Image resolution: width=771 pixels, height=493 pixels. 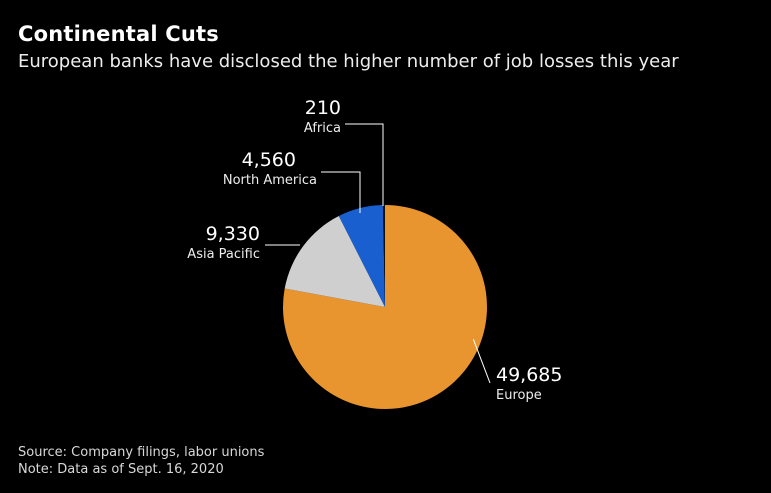 I want to click on data-date-note: Note: Data as of Sept. 16, 2020, so click(x=121, y=469).